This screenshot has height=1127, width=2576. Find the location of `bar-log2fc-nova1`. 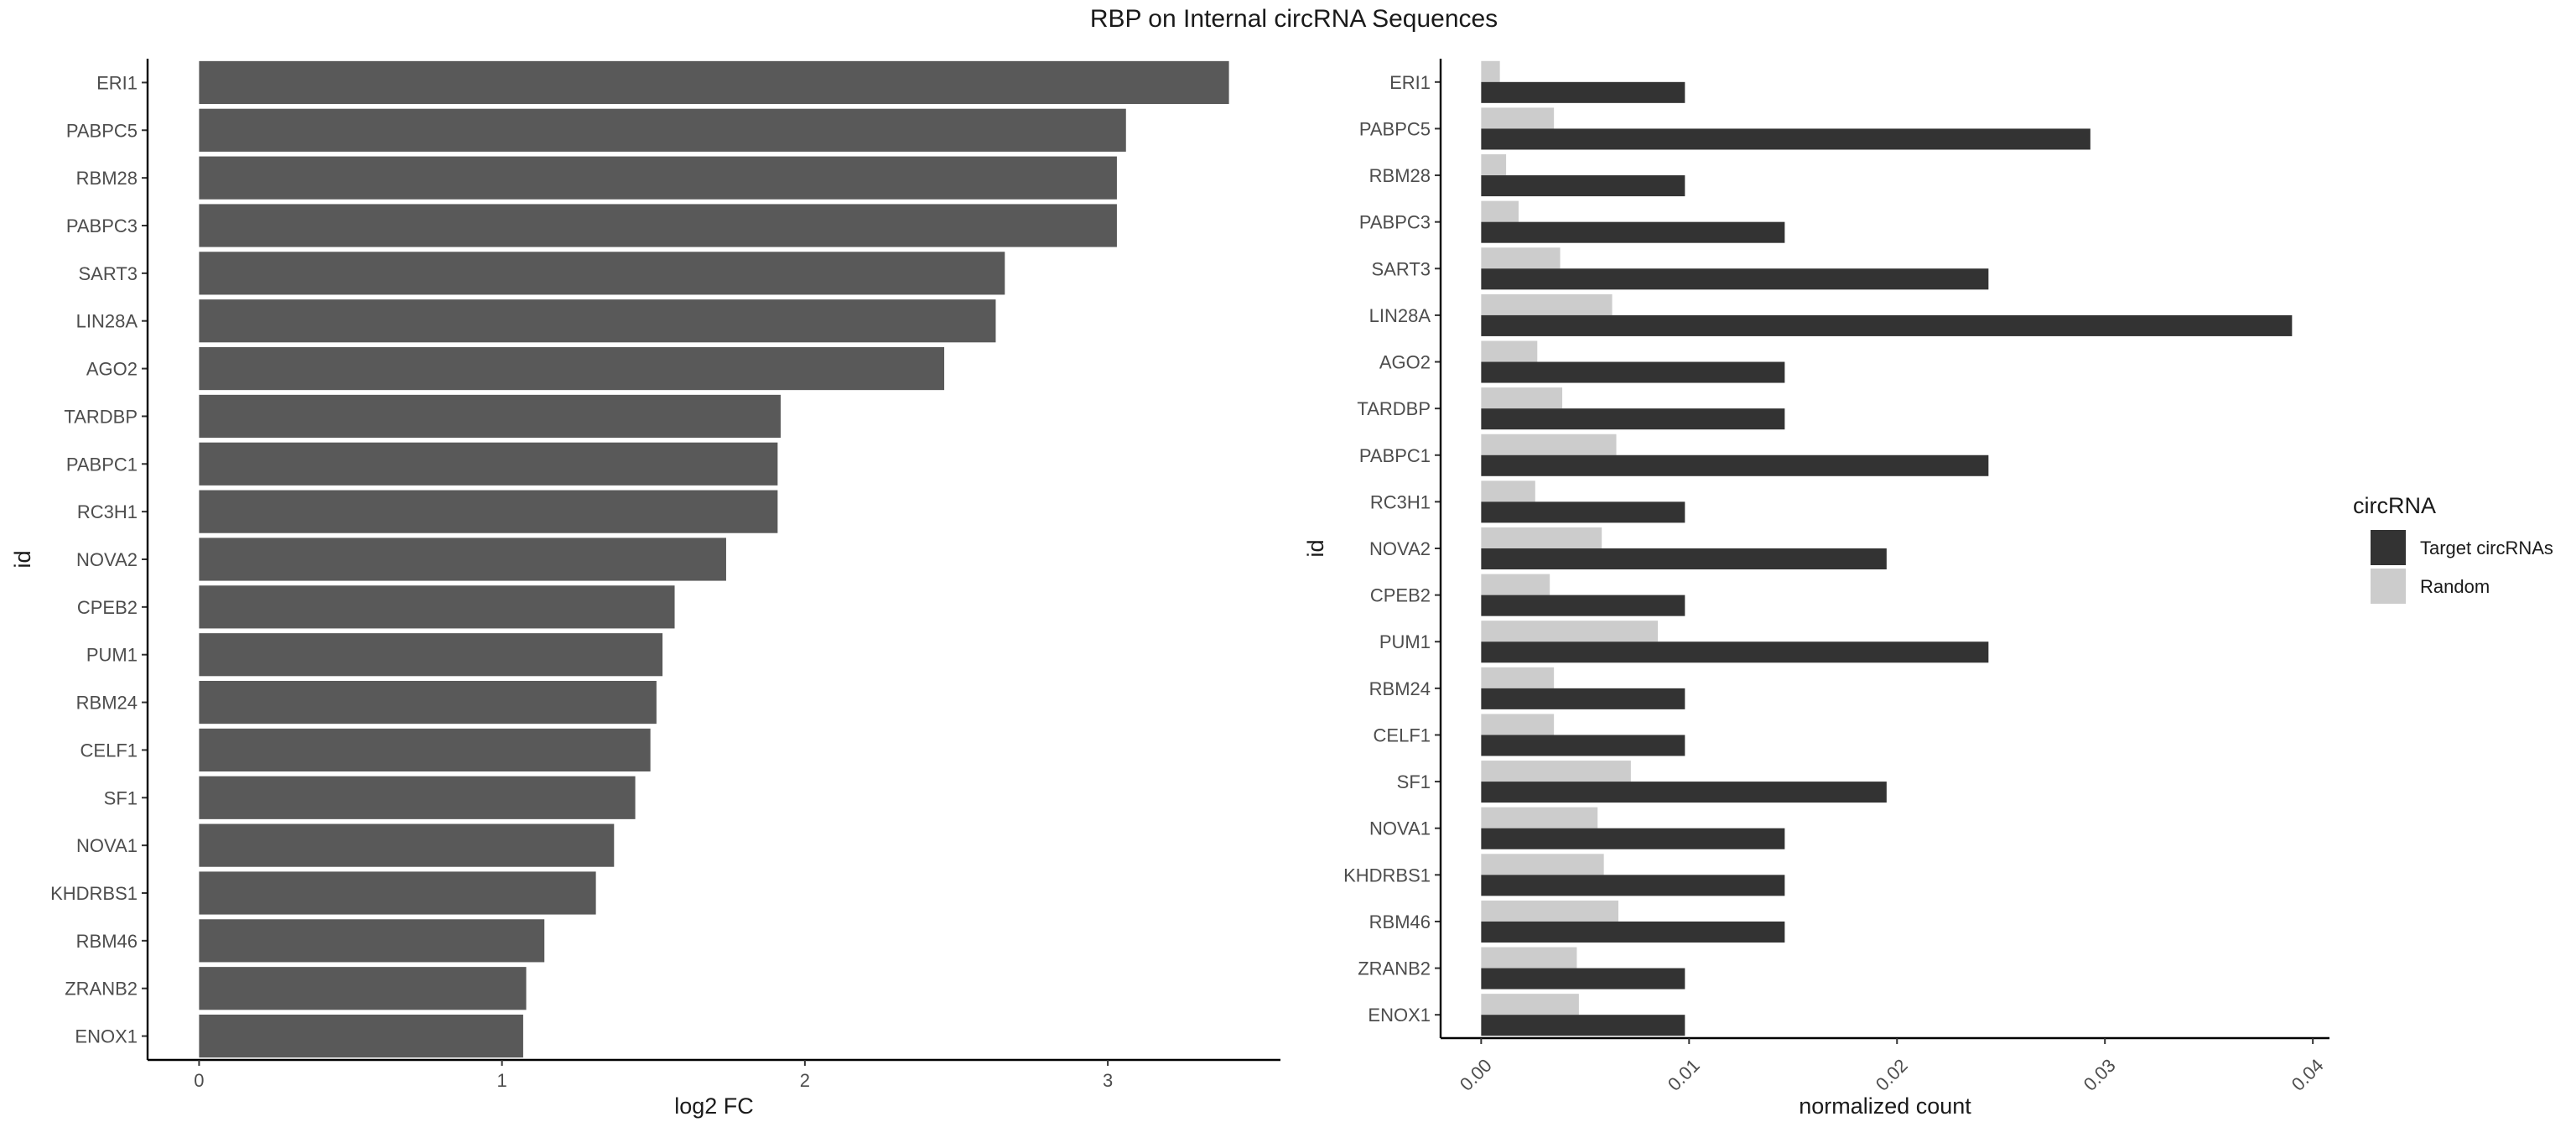

bar-log2fc-nova1 is located at coordinates (407, 845).